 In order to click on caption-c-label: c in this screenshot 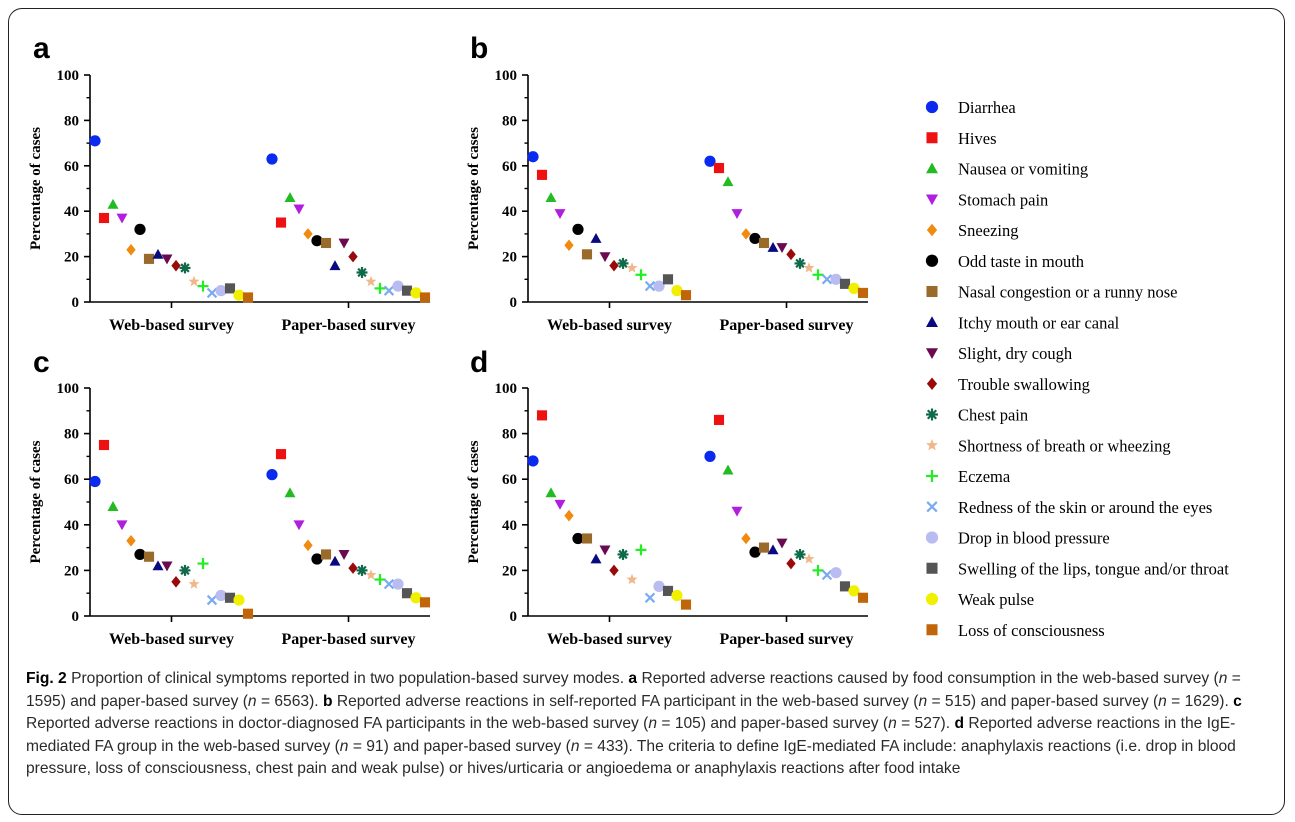, I will do `click(1237, 701)`.